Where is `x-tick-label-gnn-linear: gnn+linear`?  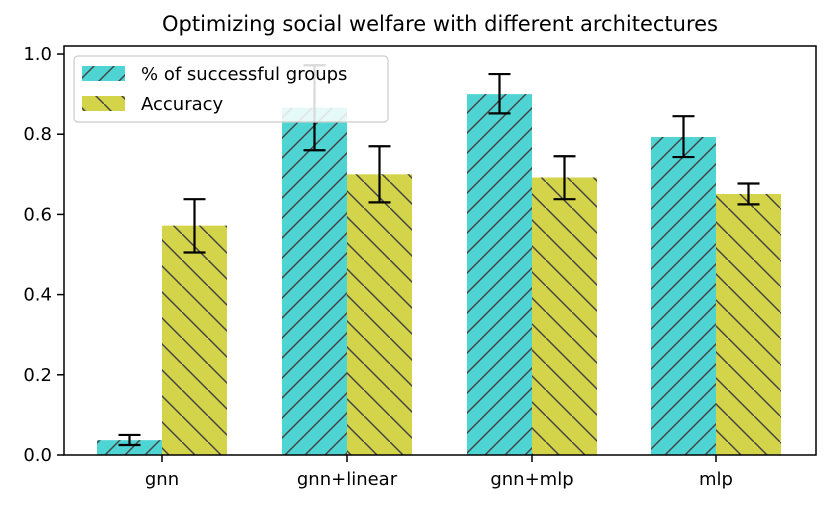
x-tick-label-gnn-linear: gnn+linear is located at coordinates (347, 479).